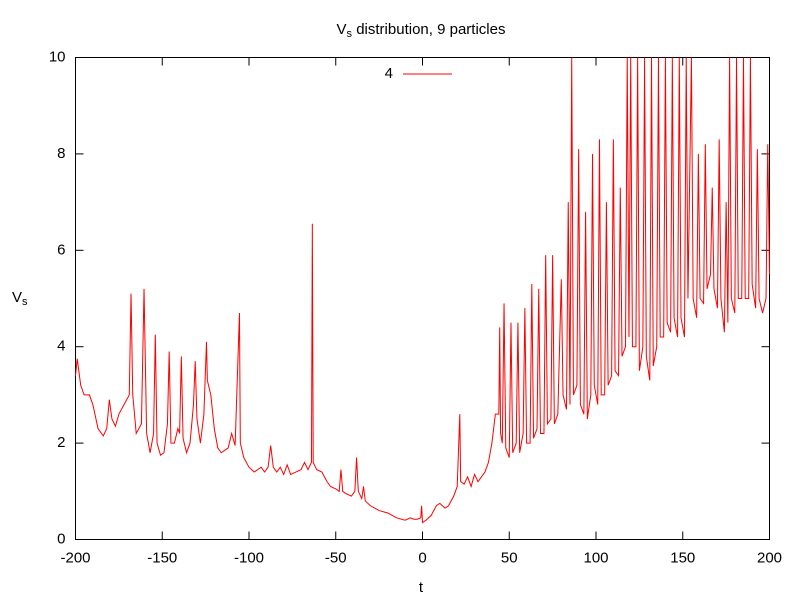 This screenshot has width=800, height=600. Describe the element at coordinates (75, 557) in the screenshot. I see `x-tick-label: -200` at that location.